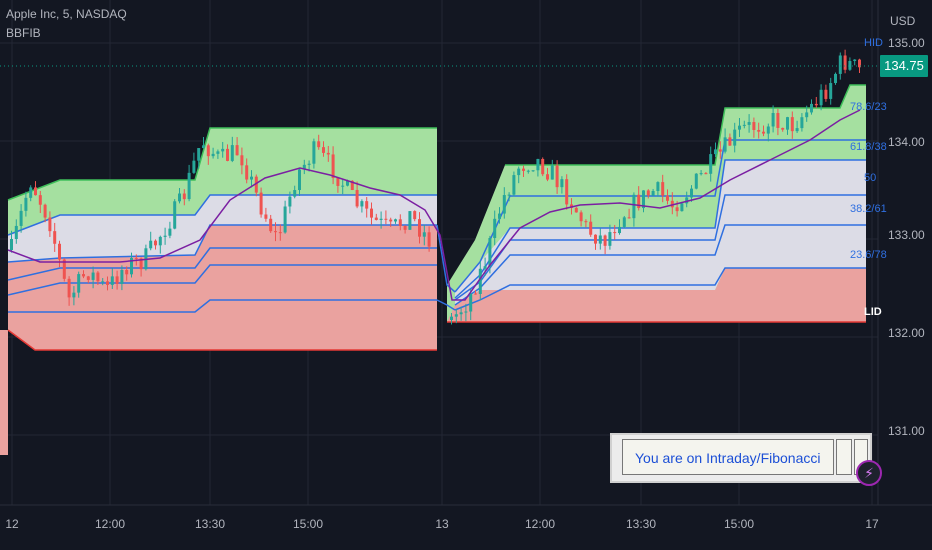  I want to click on last-price-tag: 134.75, so click(904, 66).